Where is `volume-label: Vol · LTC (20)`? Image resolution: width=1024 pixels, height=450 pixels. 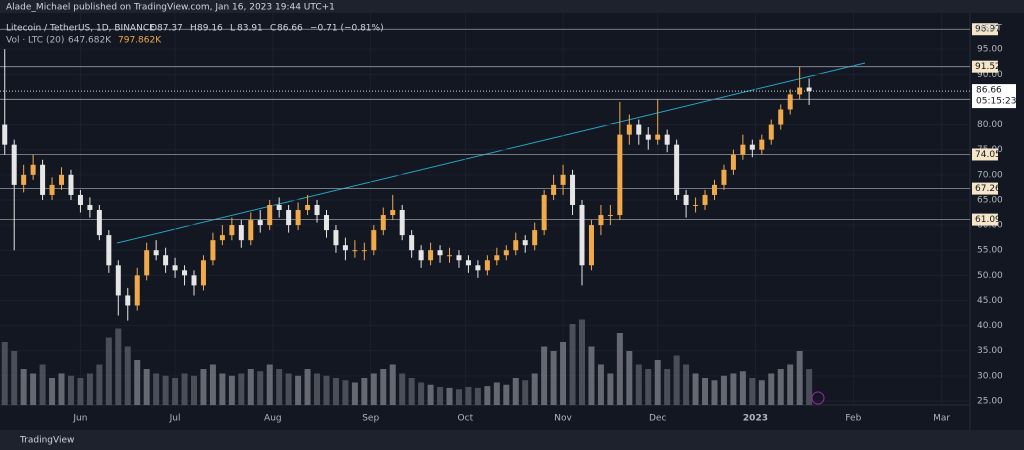 volume-label: Vol · LTC (20) is located at coordinates (35, 41).